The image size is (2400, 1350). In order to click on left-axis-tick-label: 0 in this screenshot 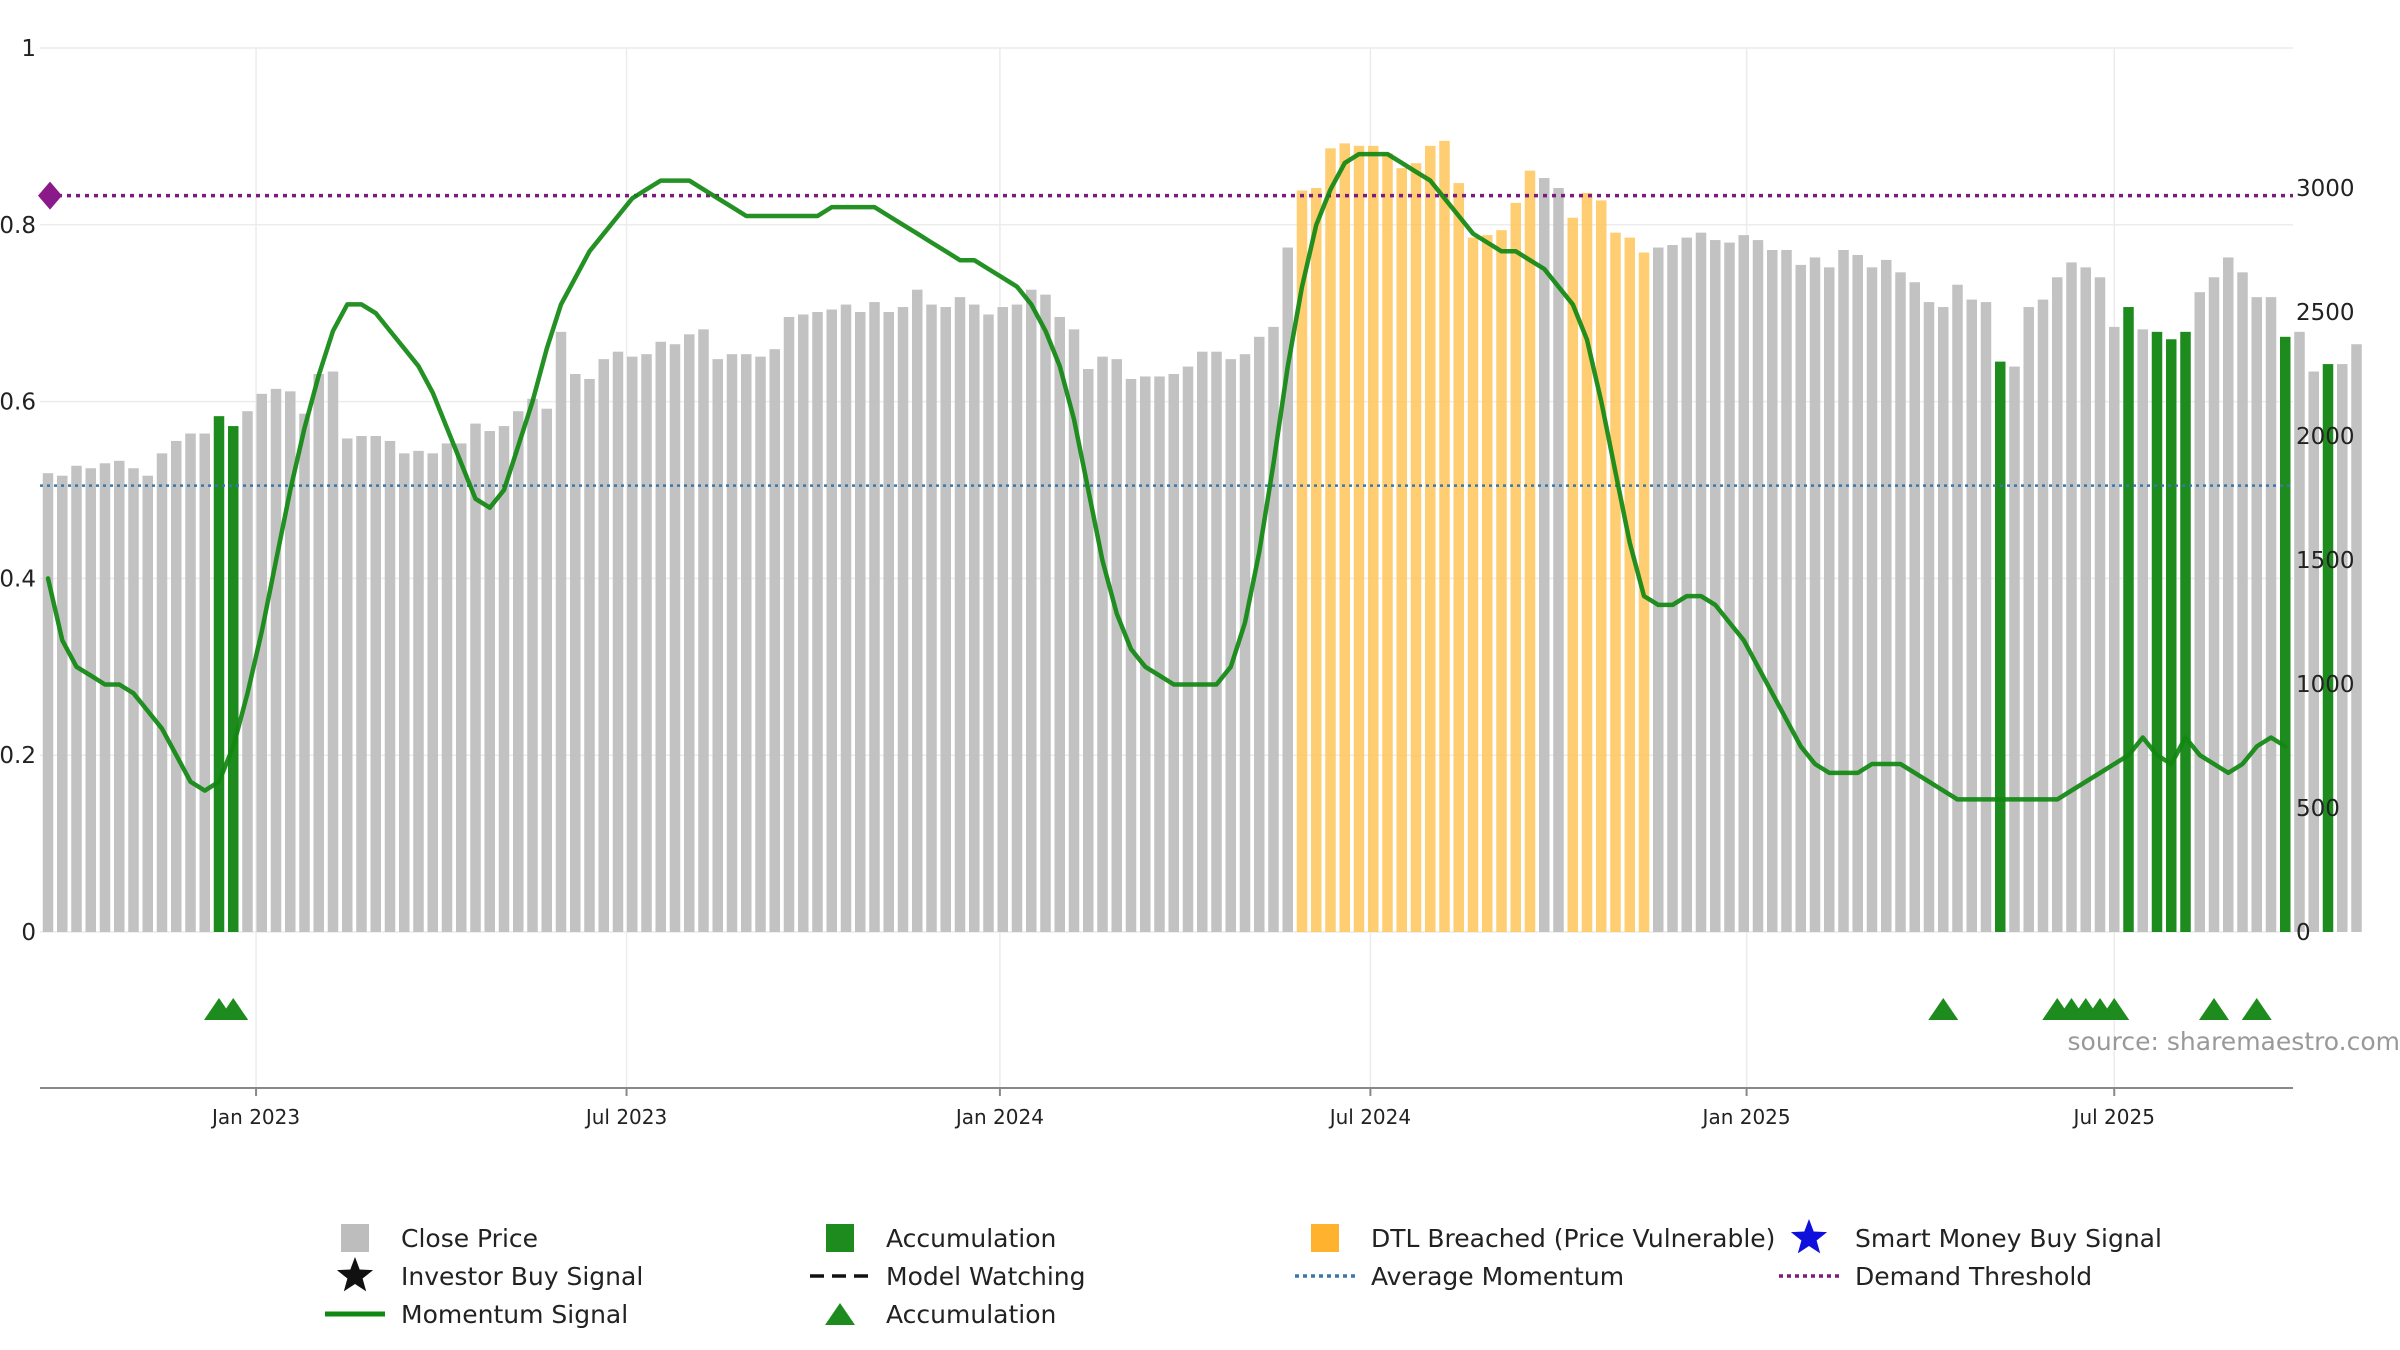, I will do `click(28, 933)`.